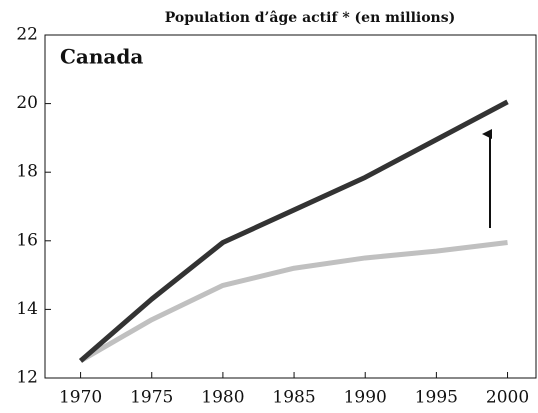 This screenshot has height=413, width=538. Describe the element at coordinates (293, 398) in the screenshot. I see `x-tick-label: 1985` at that location.